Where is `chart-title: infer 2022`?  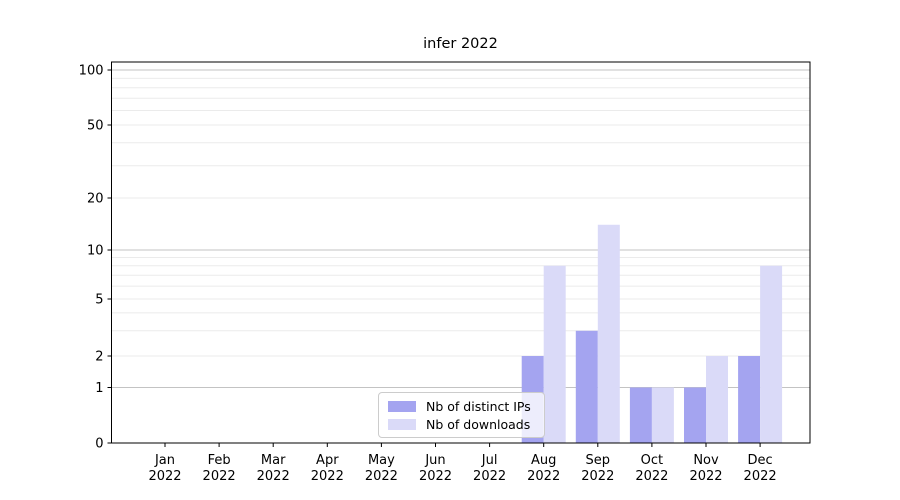 chart-title: infer 2022 is located at coordinates (460, 44).